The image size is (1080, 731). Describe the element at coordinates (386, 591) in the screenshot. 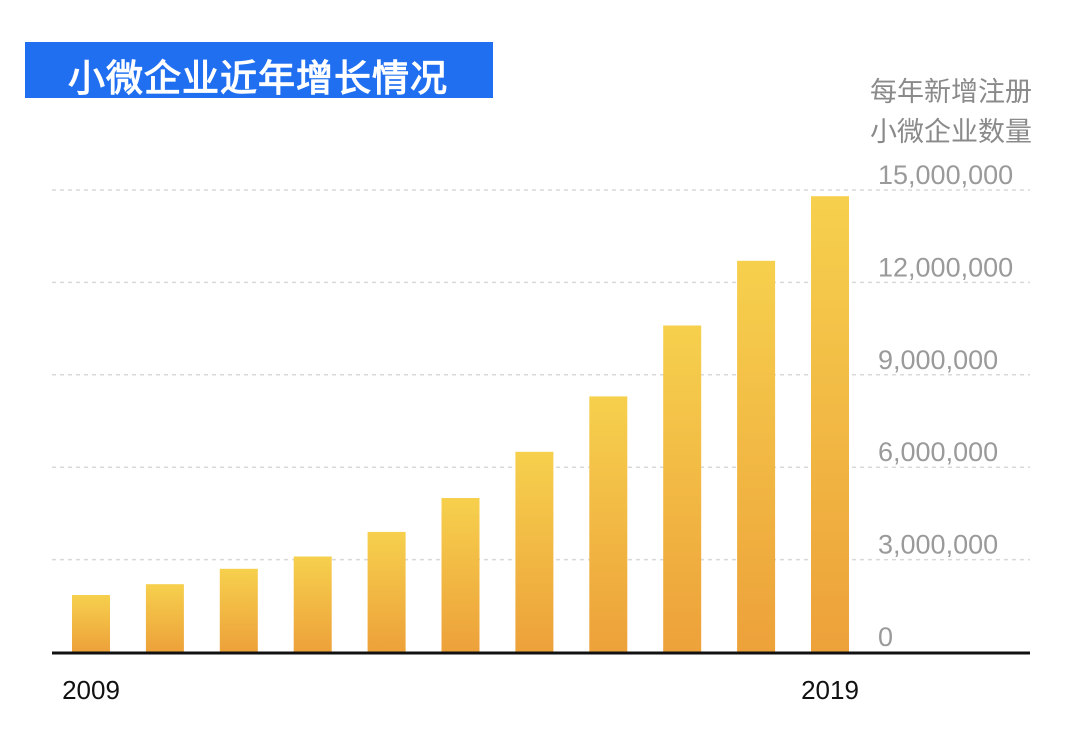

I see `bar-2013` at that location.